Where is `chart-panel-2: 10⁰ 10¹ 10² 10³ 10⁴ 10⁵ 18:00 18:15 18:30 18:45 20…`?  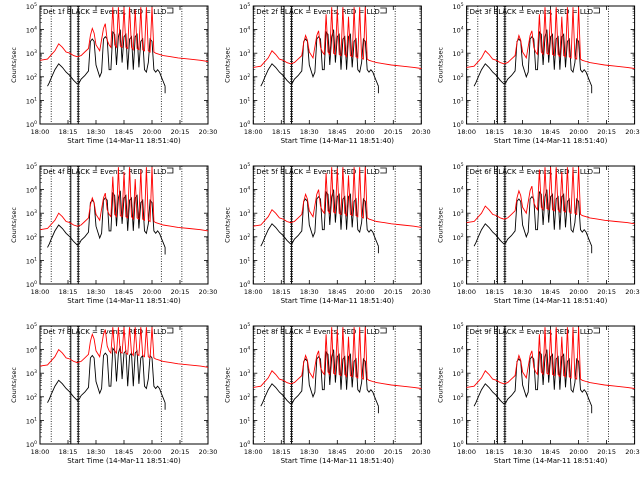
chart-panel-2: 10⁰ 10¹ 10² 10³ 10⁴ 10⁵ 18:00 18:15 18:30 18:45 20… is located at coordinates (326, 73).